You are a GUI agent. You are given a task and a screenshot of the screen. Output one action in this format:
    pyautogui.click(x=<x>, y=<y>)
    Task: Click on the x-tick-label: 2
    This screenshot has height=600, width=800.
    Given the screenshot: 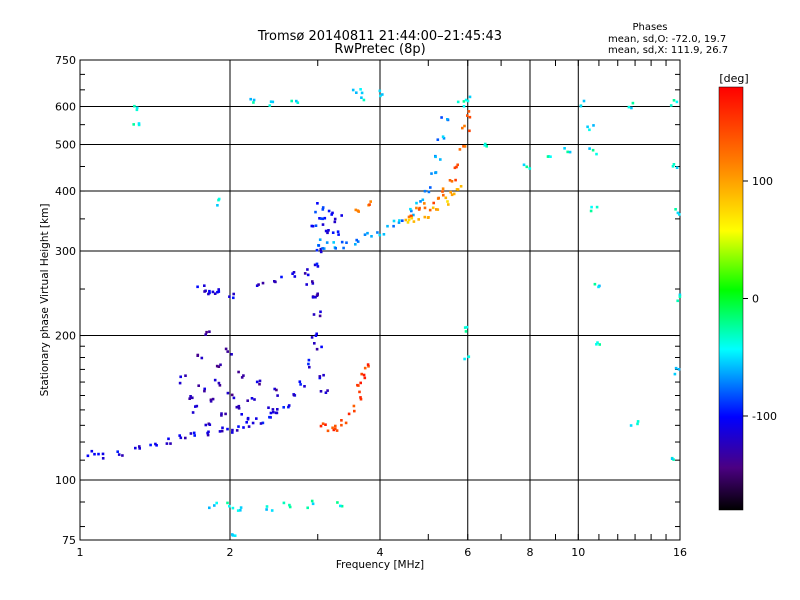 What is the action you would take?
    pyautogui.click(x=230, y=552)
    